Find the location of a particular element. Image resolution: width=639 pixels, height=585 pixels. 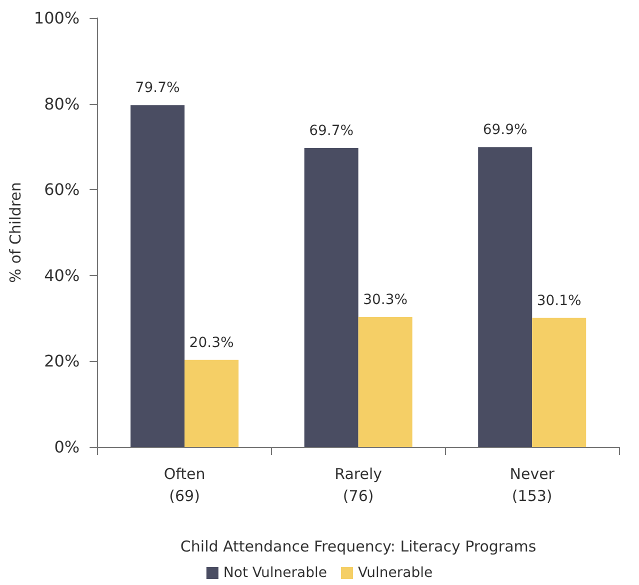

x-tick-label: Often (69) is located at coordinates (185, 485).